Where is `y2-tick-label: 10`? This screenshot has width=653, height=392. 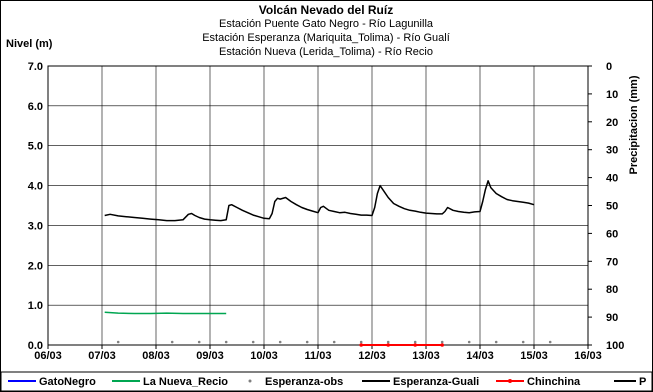 y2-tick-label: 10 is located at coordinates (612, 95).